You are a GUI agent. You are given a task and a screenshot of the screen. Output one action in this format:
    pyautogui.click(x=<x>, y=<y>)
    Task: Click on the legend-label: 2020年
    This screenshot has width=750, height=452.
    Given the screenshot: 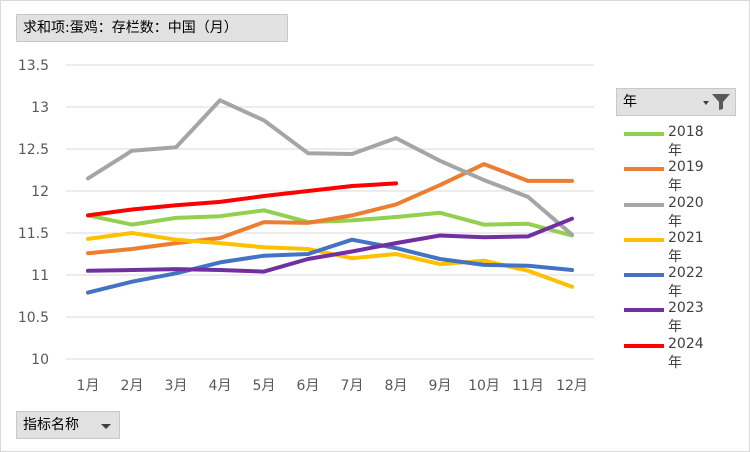 What is the action you would take?
    pyautogui.click(x=686, y=212)
    